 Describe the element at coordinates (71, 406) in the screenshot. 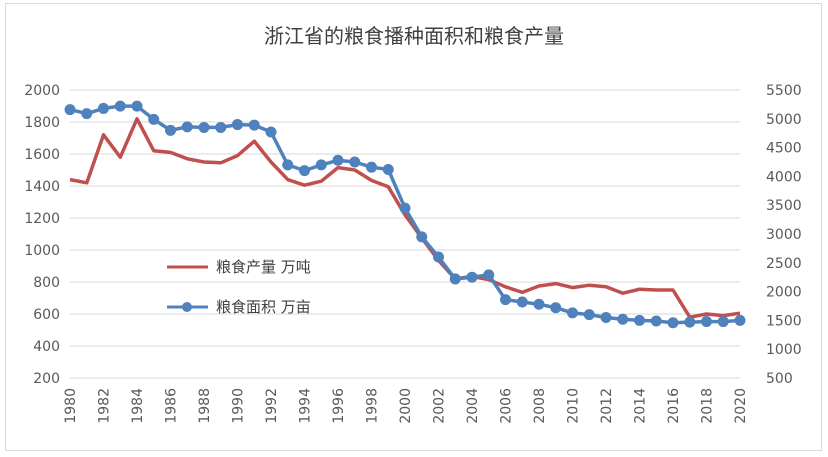

I see `x-tick-label: 1980` at that location.